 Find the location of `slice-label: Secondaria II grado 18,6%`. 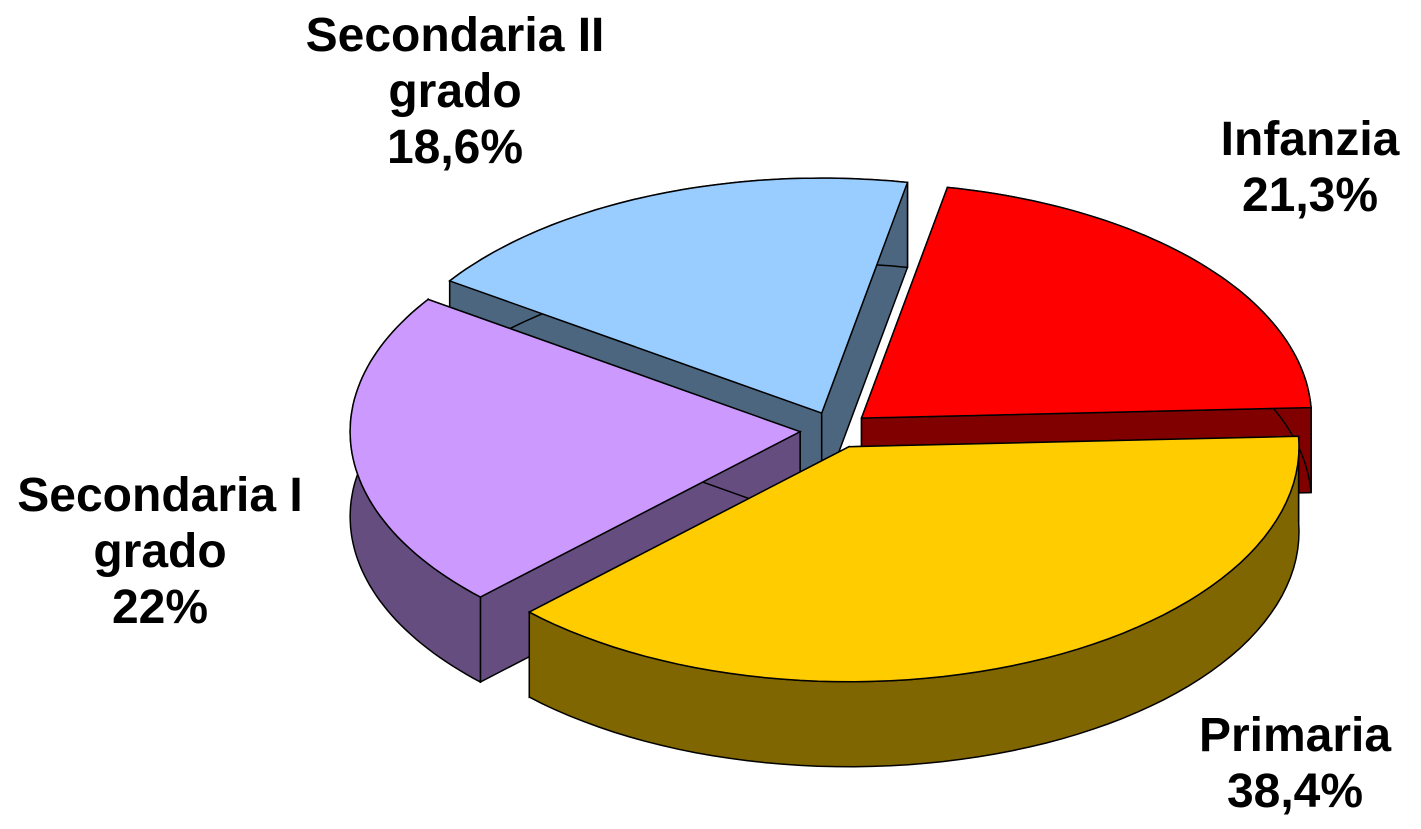

slice-label: Secondaria II grado 18,6% is located at coordinates (455, 92).